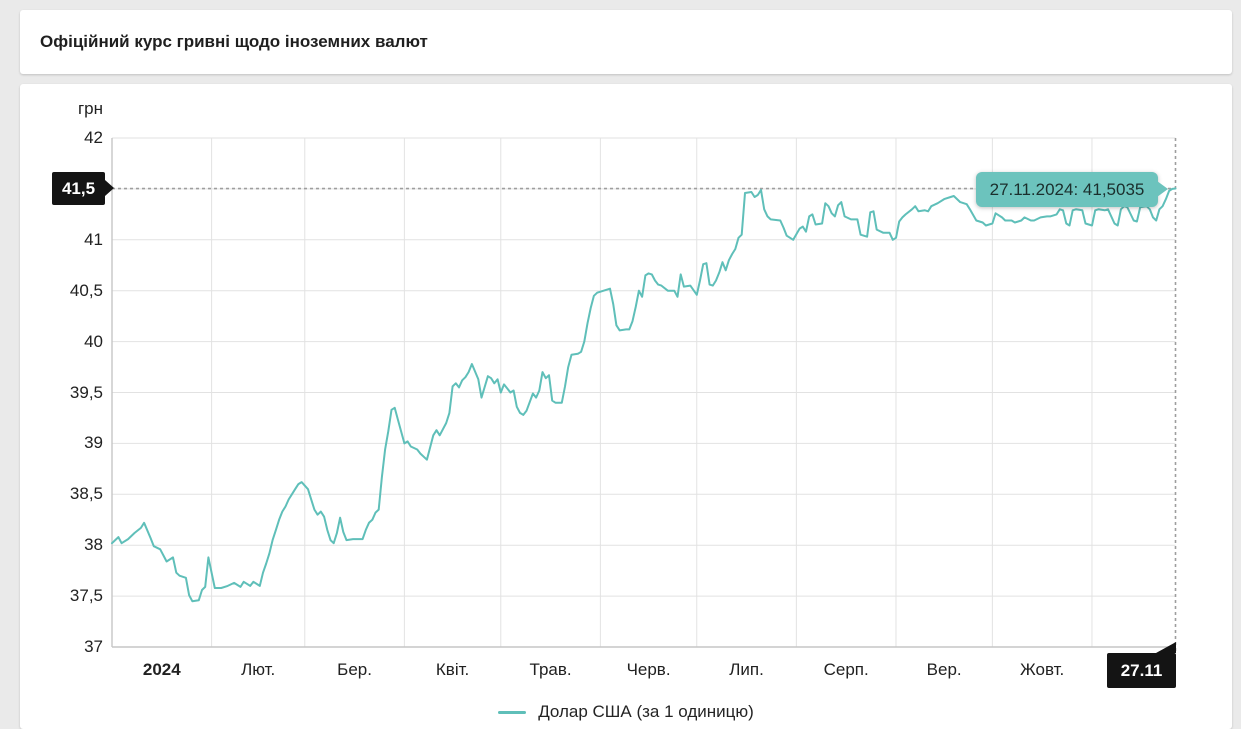  Describe the element at coordinates (86, 596) in the screenshot. I see `y-tick-label: 37,5` at that location.